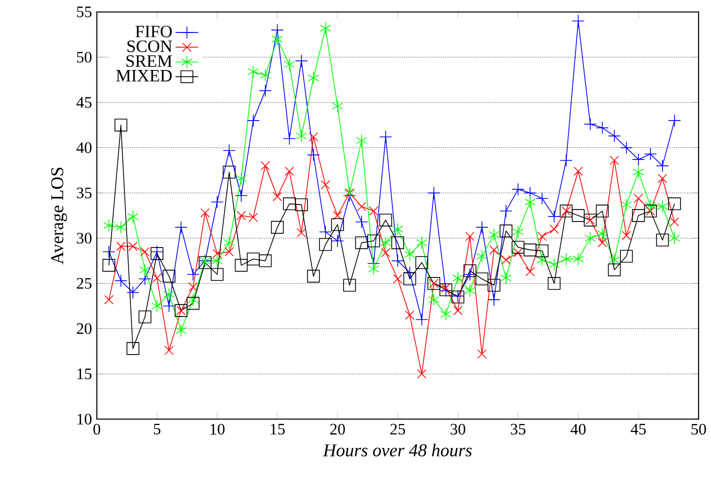 This screenshot has width=711, height=480. What do you see at coordinates (638, 429) in the screenshot?
I see `x-tick-label: 45` at bounding box center [638, 429].